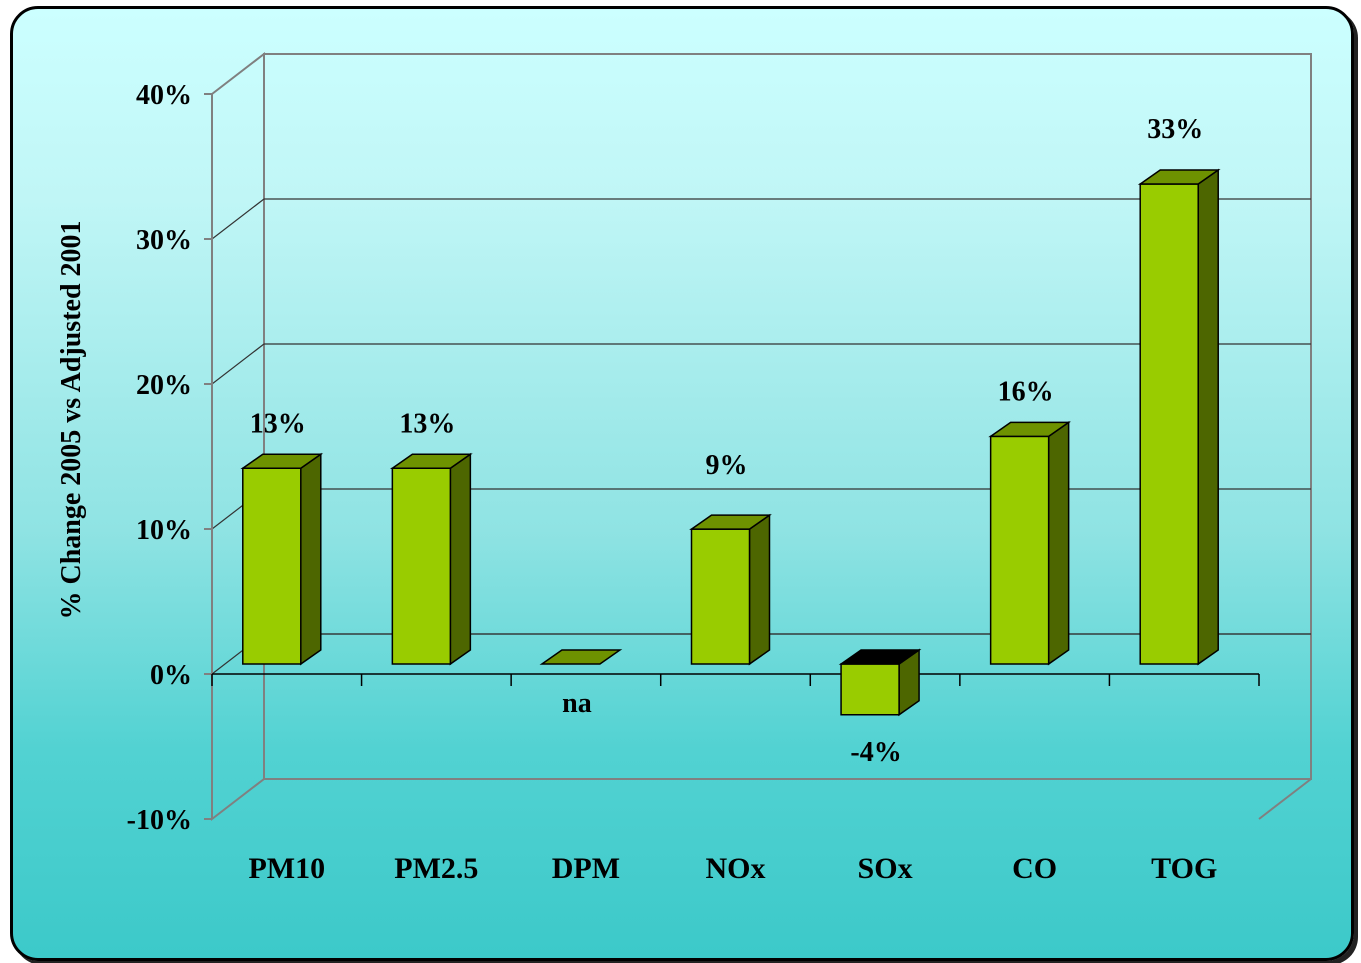  I want to click on bar-pm25, so click(431, 559).